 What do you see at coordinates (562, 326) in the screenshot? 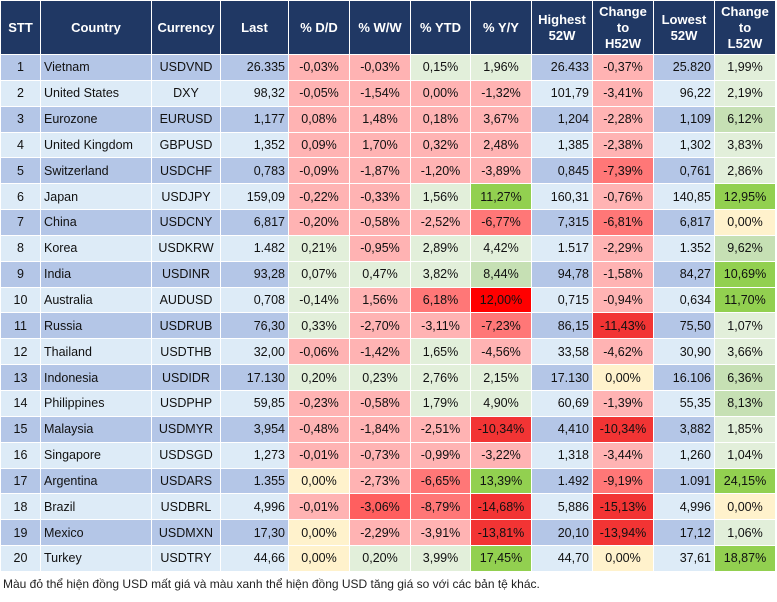
I see `cell-high: 86,15` at bounding box center [562, 326].